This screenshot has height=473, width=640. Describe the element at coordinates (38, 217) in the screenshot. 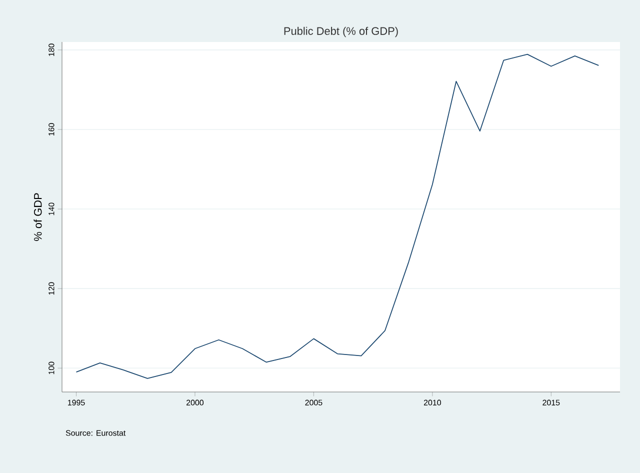

I see `y-axis-title: % of GDP` at that location.